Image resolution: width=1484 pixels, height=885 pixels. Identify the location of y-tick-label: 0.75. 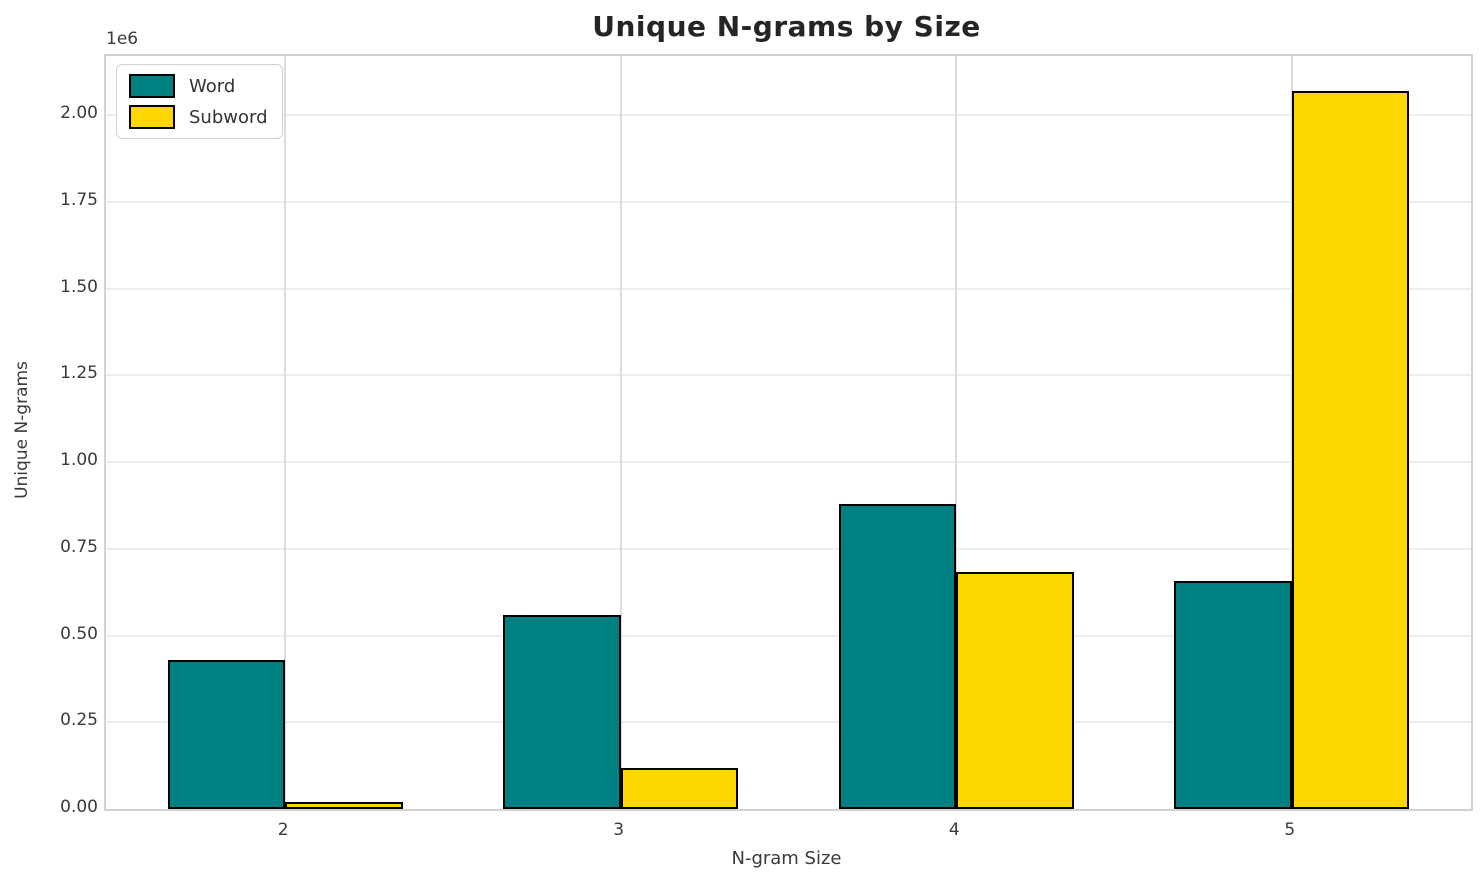
(79, 546).